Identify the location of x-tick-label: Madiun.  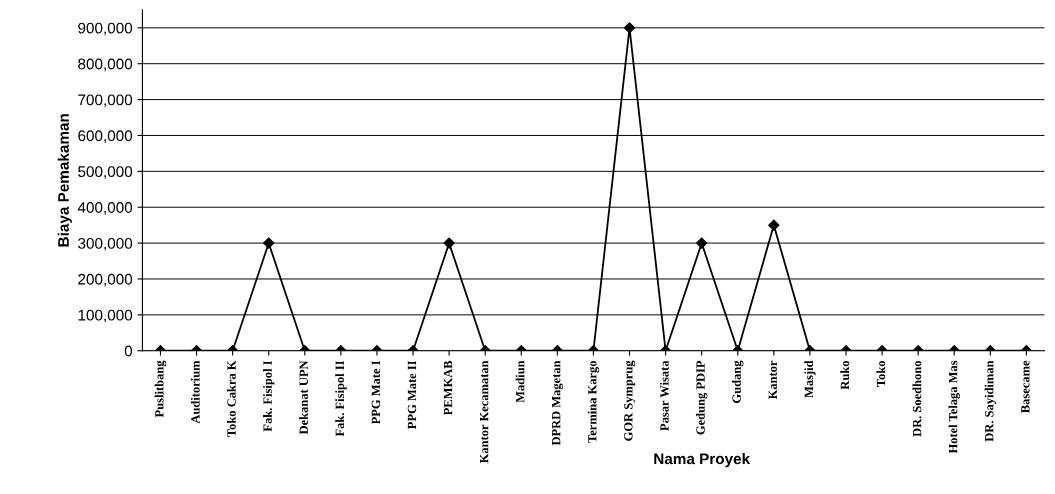
(520, 381).